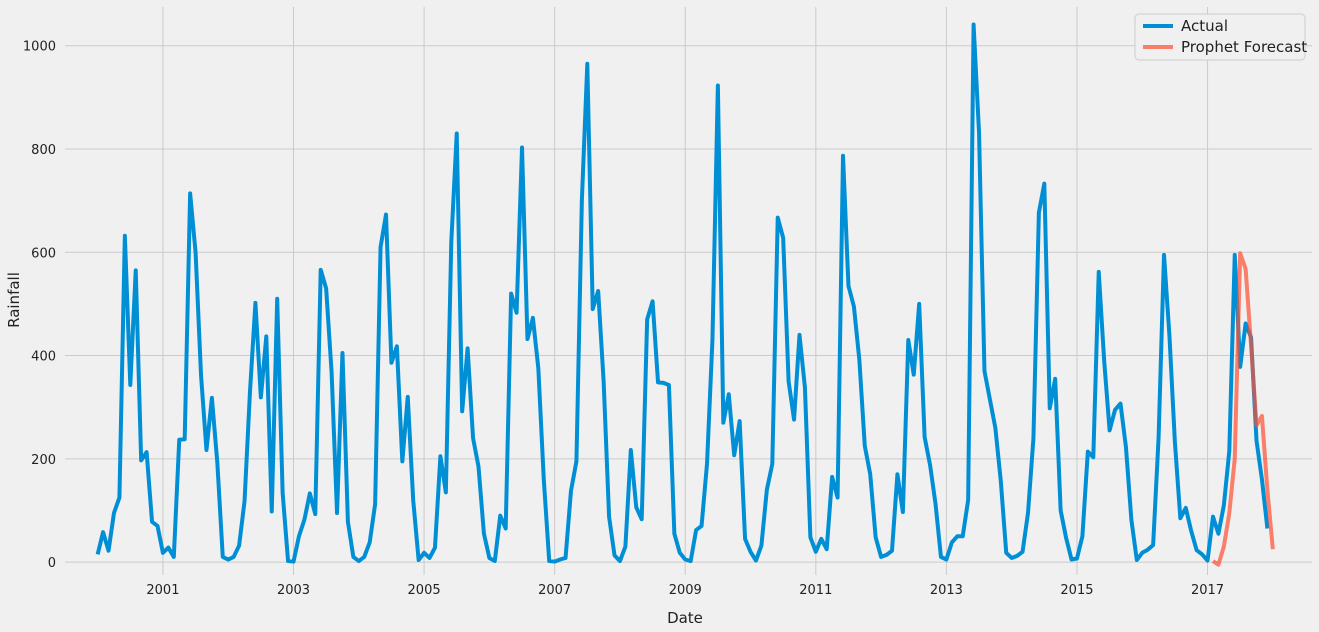  I want to click on x-tick-label: 2009, so click(685, 590).